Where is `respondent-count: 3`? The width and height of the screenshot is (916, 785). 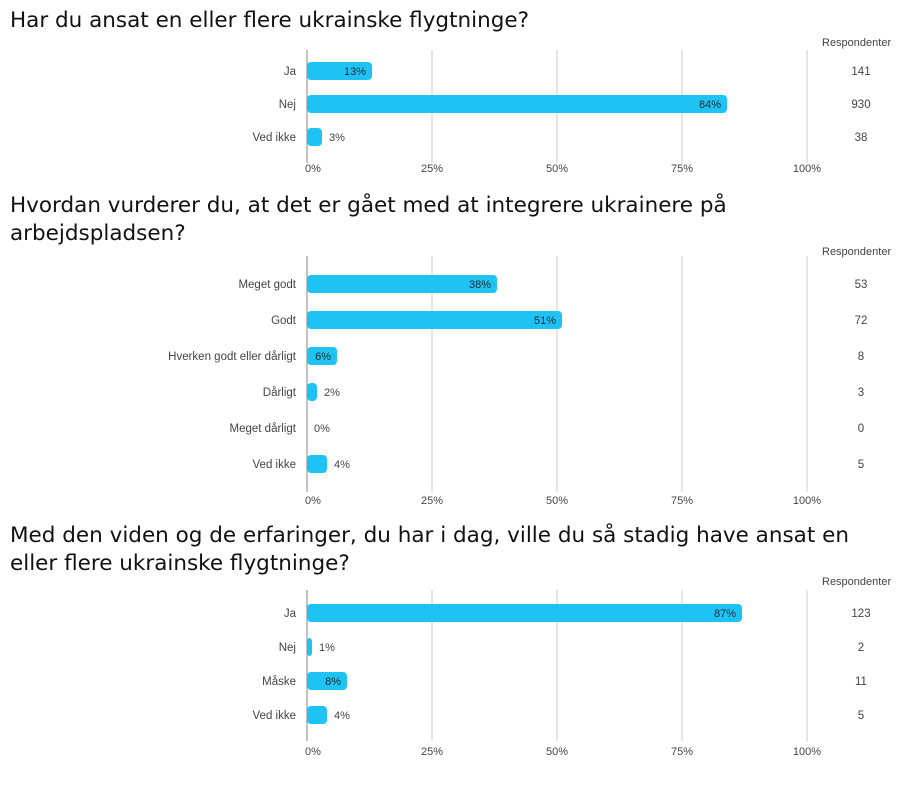
respondent-count: 3 is located at coordinates (861, 393).